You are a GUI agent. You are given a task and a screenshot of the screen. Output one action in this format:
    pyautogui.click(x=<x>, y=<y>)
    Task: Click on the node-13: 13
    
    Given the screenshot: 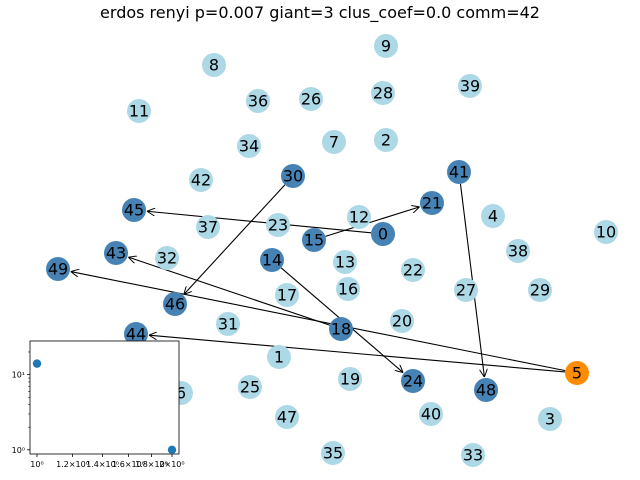 What is the action you would take?
    pyautogui.click(x=345, y=262)
    